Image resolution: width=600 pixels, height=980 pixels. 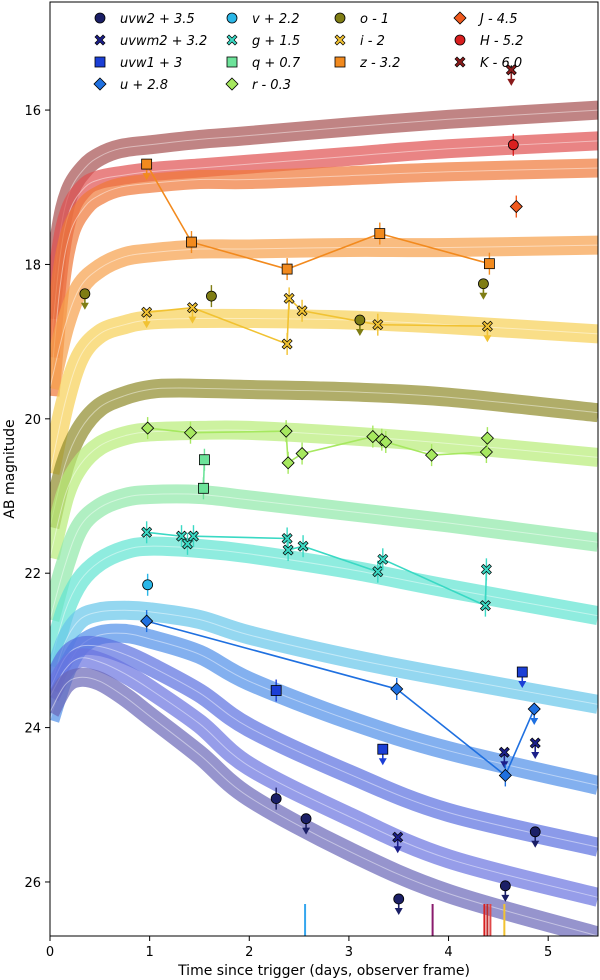 What do you see at coordinates (144, 19) in the screenshot?
I see `legend-item-uvw2-3-5: uvw2 + 3.5` at bounding box center [144, 19].